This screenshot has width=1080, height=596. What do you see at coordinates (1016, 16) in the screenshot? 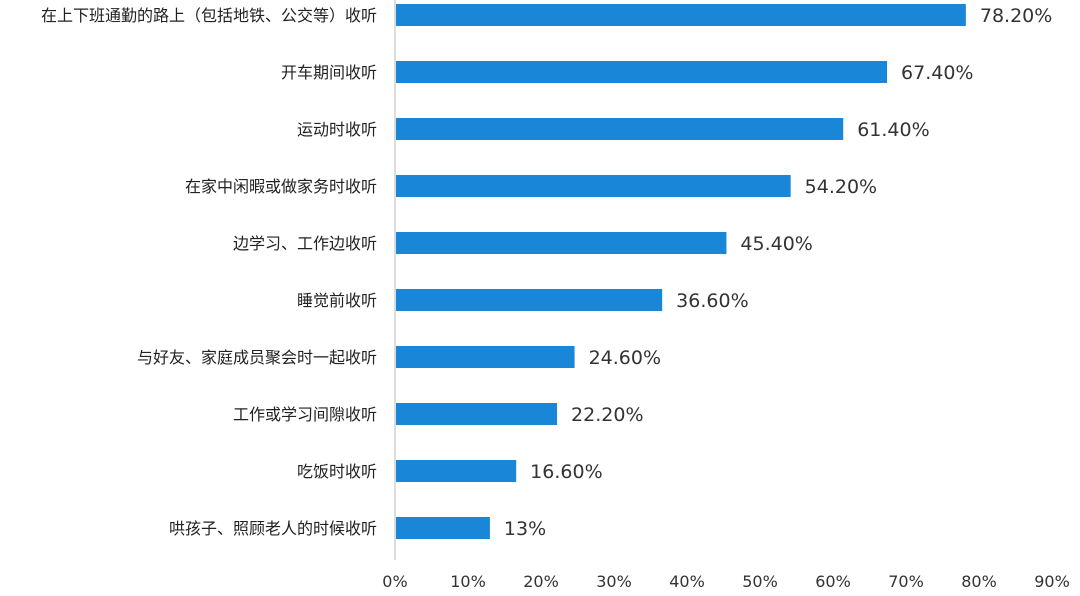
I see `data-label: 78.20%` at bounding box center [1016, 16].